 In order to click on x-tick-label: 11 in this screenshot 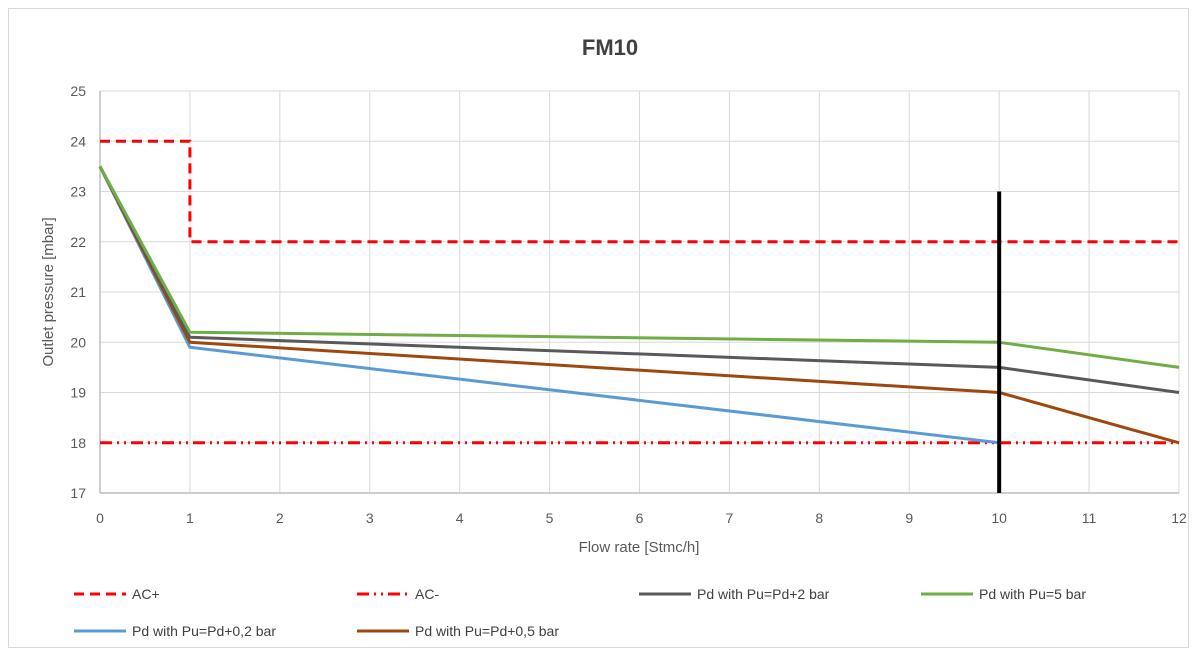, I will do `click(1089, 518)`.